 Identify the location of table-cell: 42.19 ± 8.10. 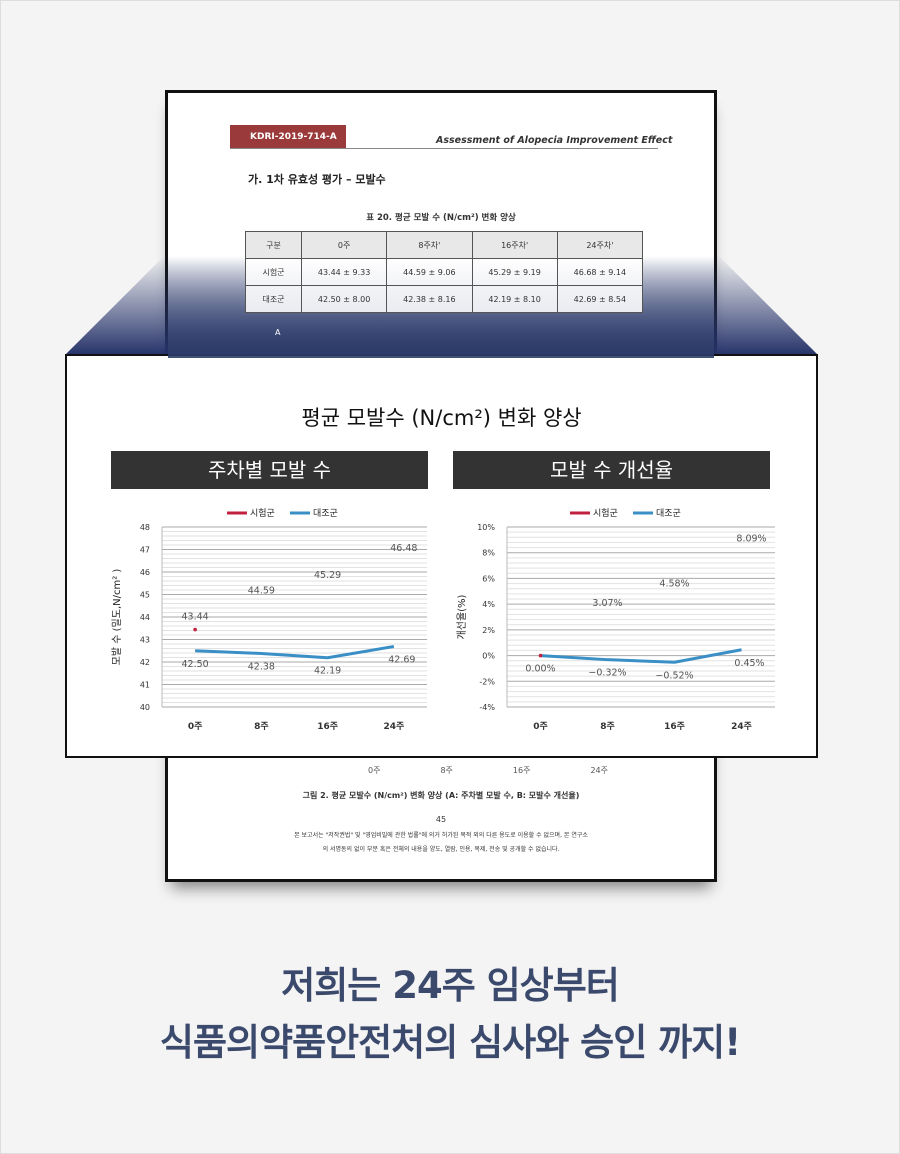
(514, 299).